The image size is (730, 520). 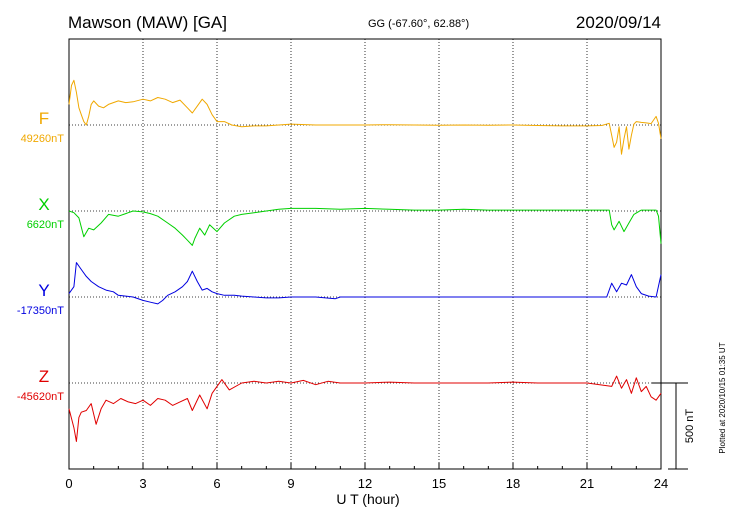 What do you see at coordinates (290, 483) in the screenshot?
I see `x-tick-label: 9` at bounding box center [290, 483].